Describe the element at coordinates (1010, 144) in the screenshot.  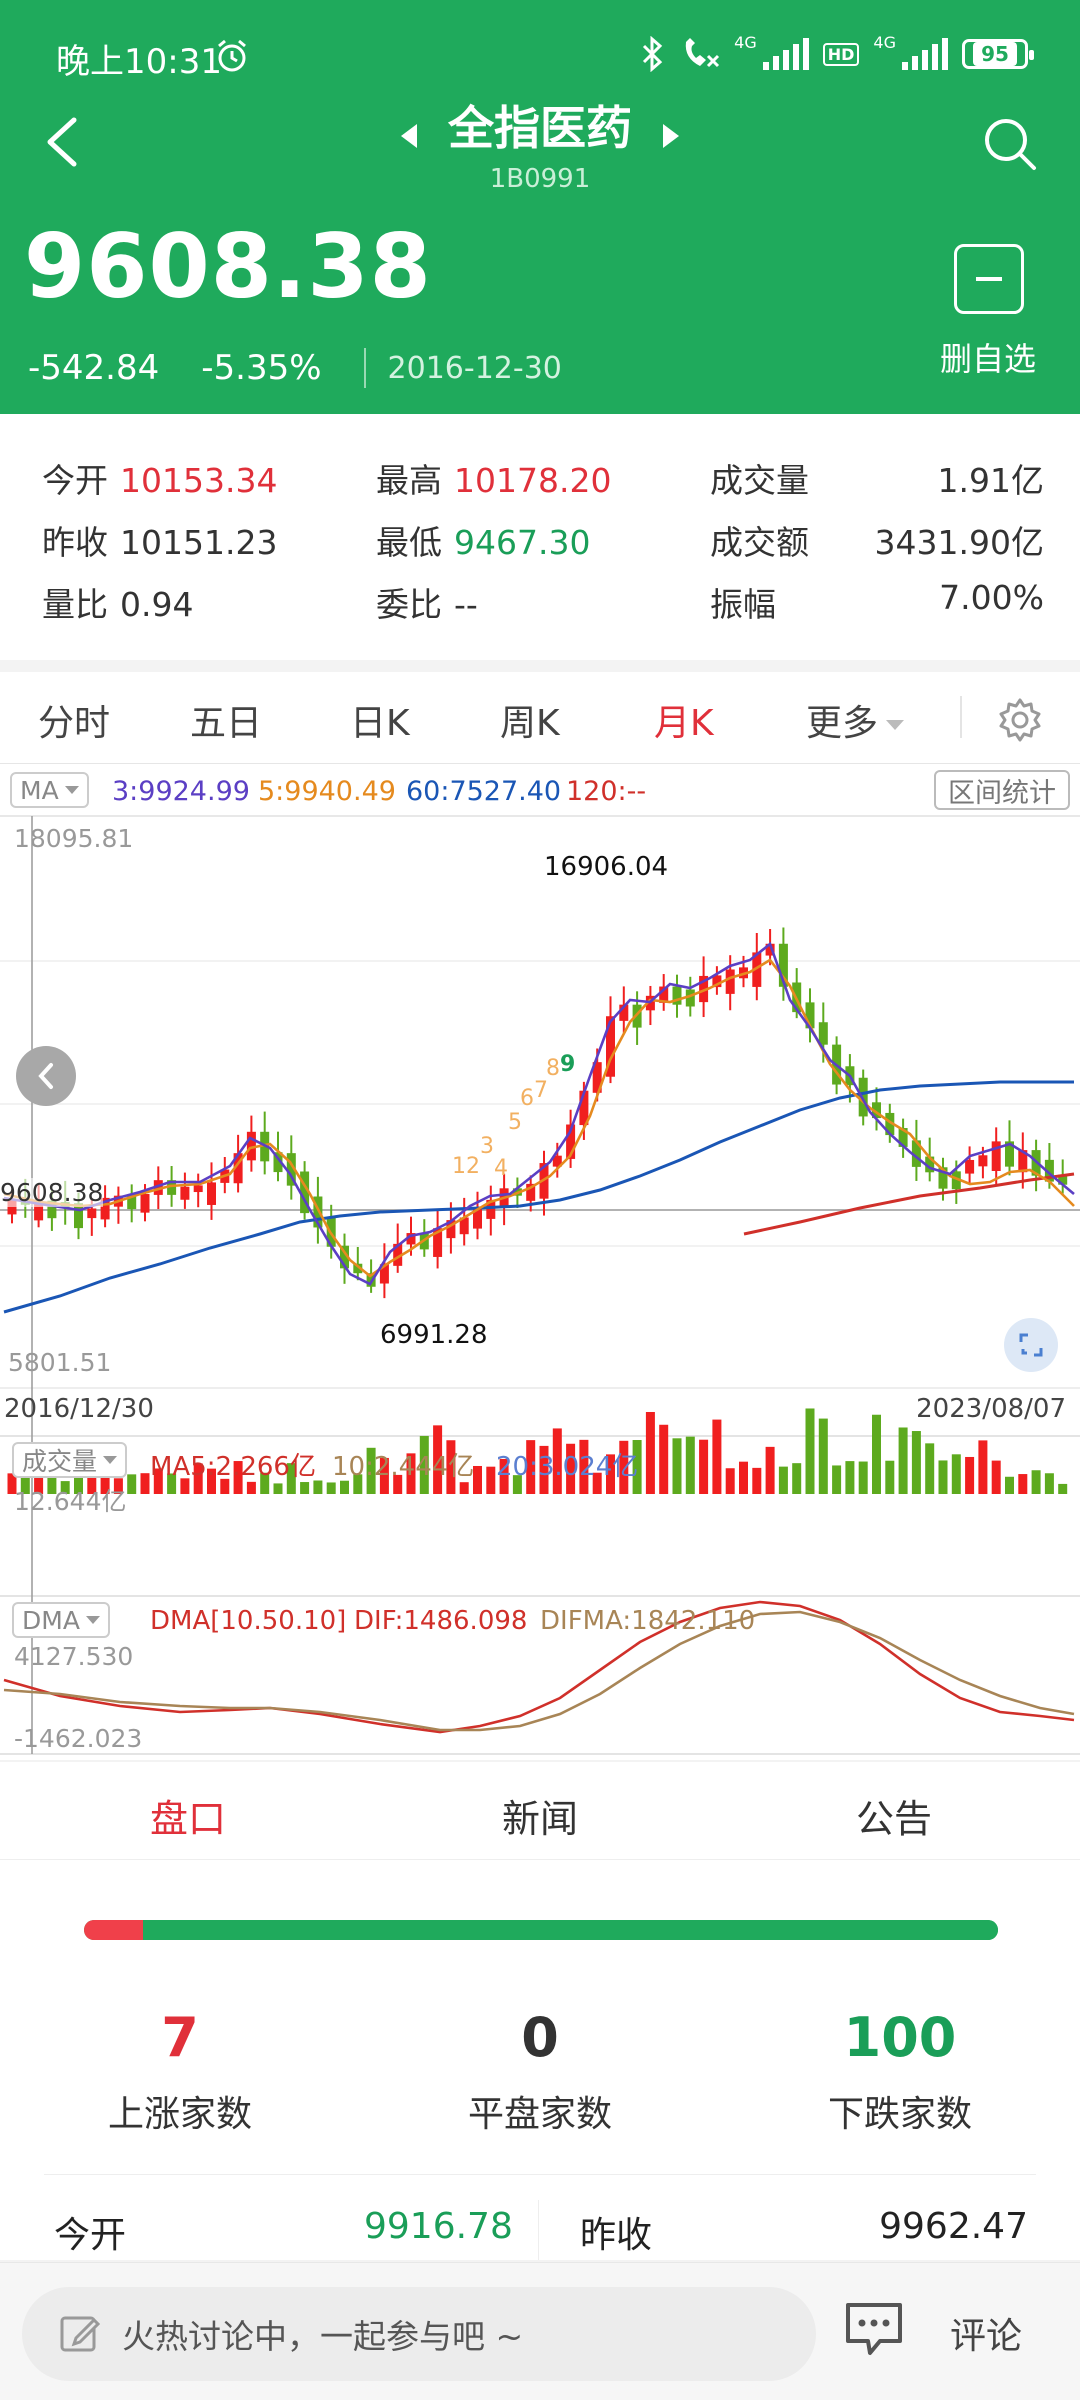
I see `search-icon` at that location.